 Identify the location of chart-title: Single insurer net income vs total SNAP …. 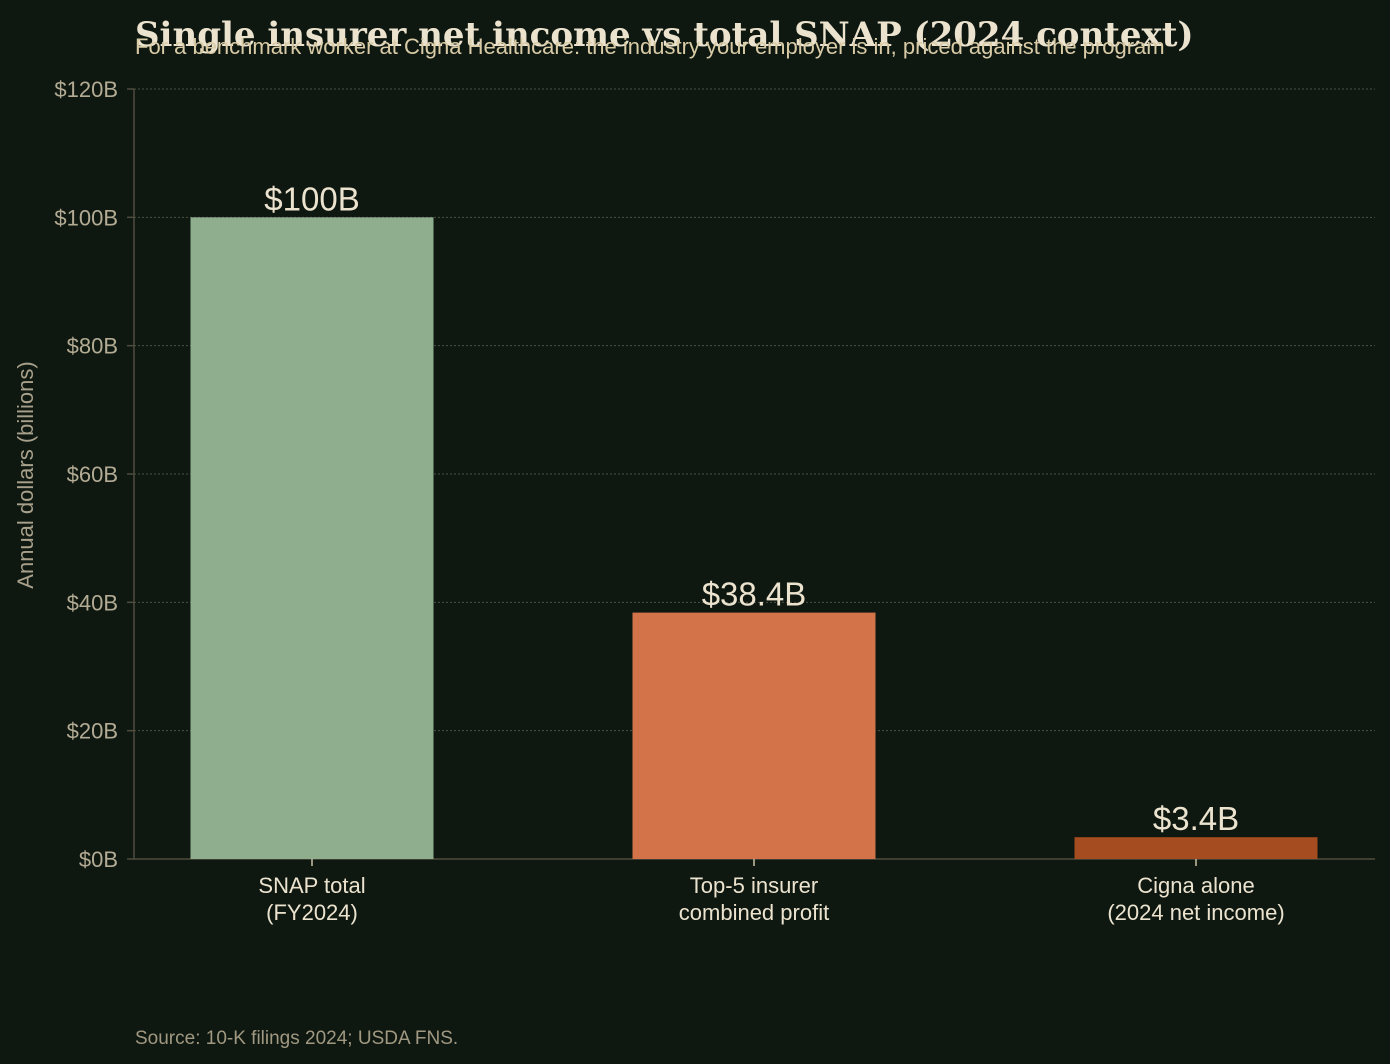
(664, 35).